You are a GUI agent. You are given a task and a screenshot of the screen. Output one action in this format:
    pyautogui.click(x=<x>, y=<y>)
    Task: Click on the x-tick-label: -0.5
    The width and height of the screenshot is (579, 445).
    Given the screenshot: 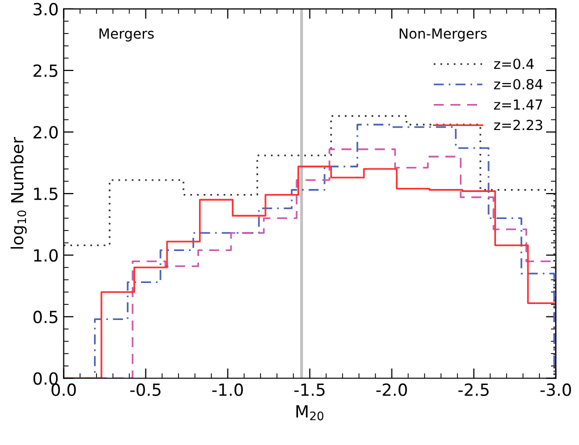 What is the action you would take?
    pyautogui.click(x=145, y=389)
    